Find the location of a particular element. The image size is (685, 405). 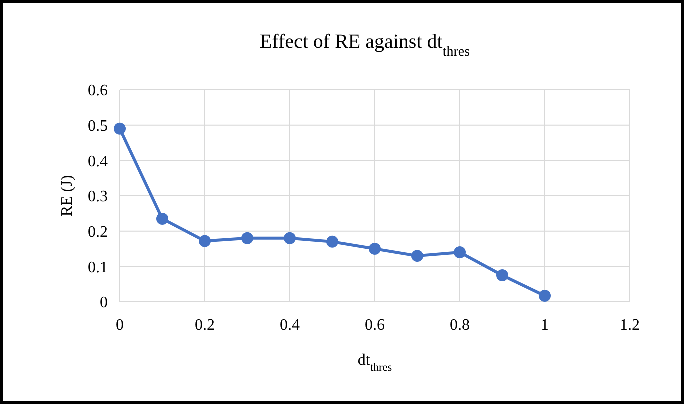

y-tick-label: 0.3 is located at coordinates (98, 197).